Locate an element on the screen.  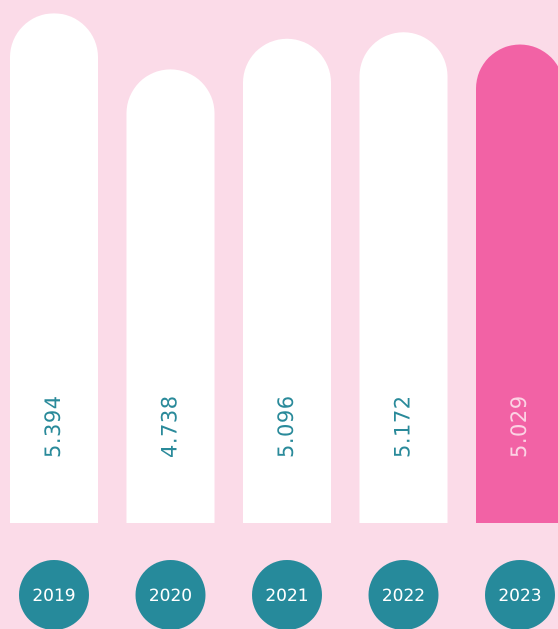
x-tick-label: 2023 is located at coordinates (519, 596).